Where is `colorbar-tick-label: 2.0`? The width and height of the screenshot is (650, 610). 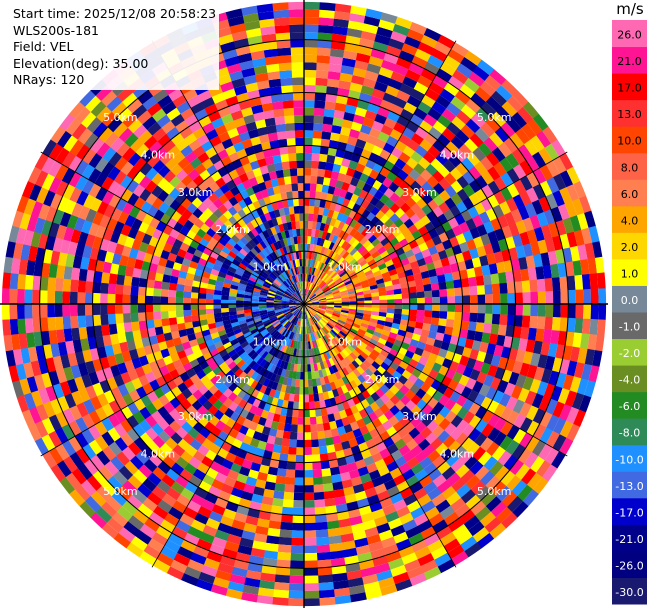 colorbar-tick-label: 2.0 is located at coordinates (630, 247).